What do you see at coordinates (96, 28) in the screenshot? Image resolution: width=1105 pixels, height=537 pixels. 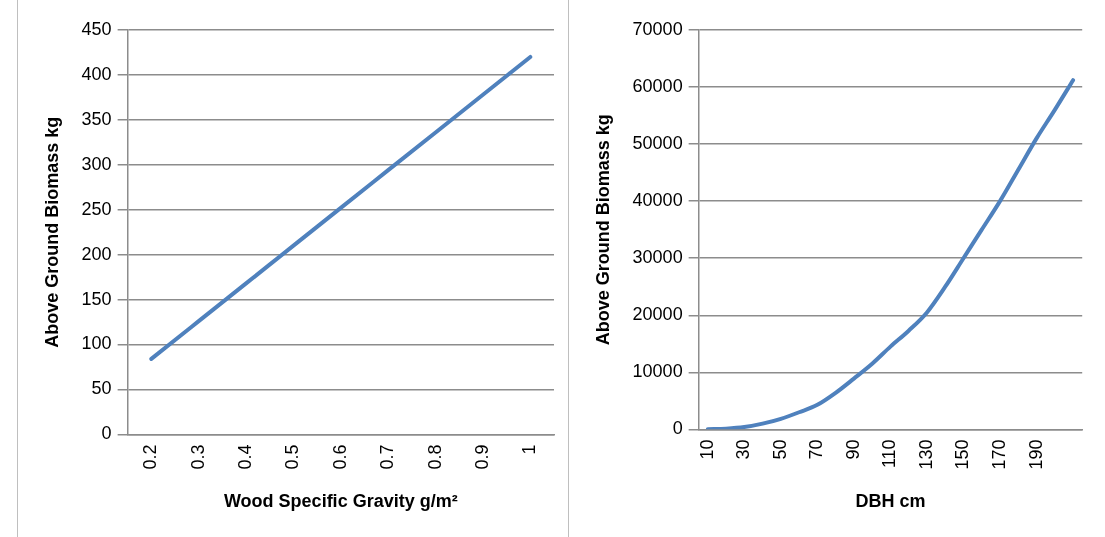 I see `y-tick-label: 450` at bounding box center [96, 28].